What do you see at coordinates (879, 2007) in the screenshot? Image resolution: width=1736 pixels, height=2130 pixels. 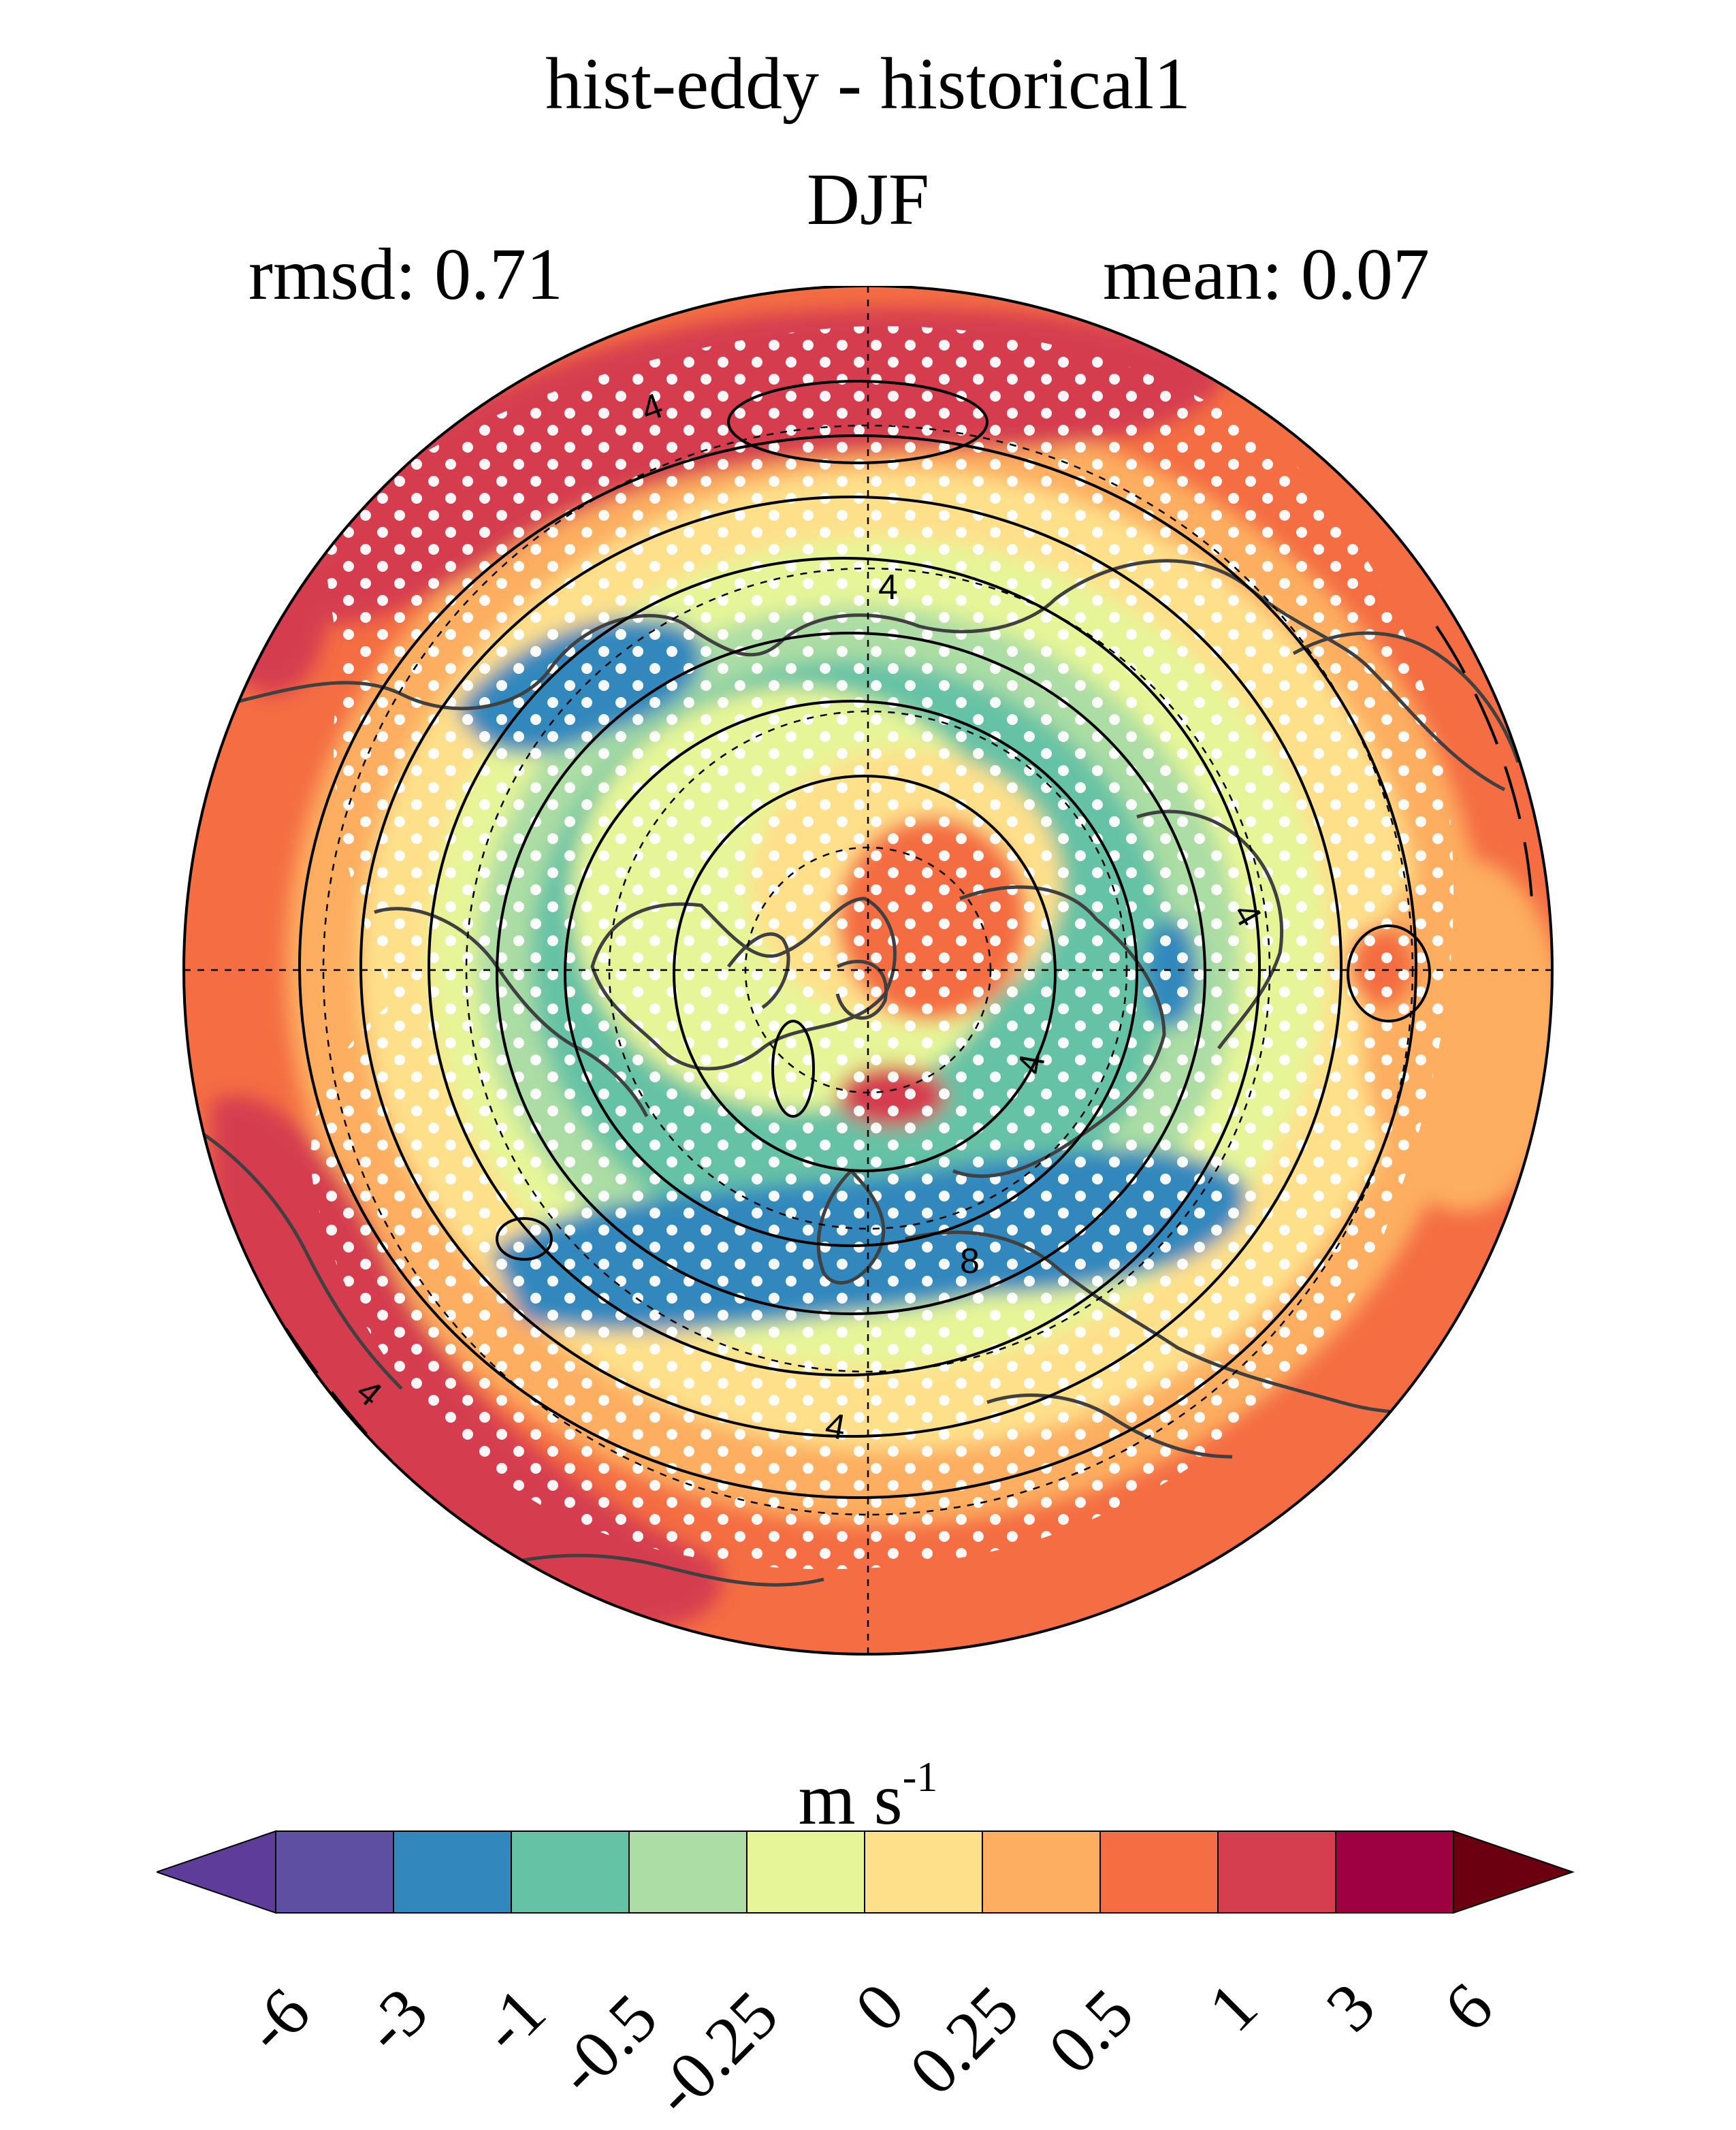 I see `colorbar-tick-label: 0` at bounding box center [879, 2007].